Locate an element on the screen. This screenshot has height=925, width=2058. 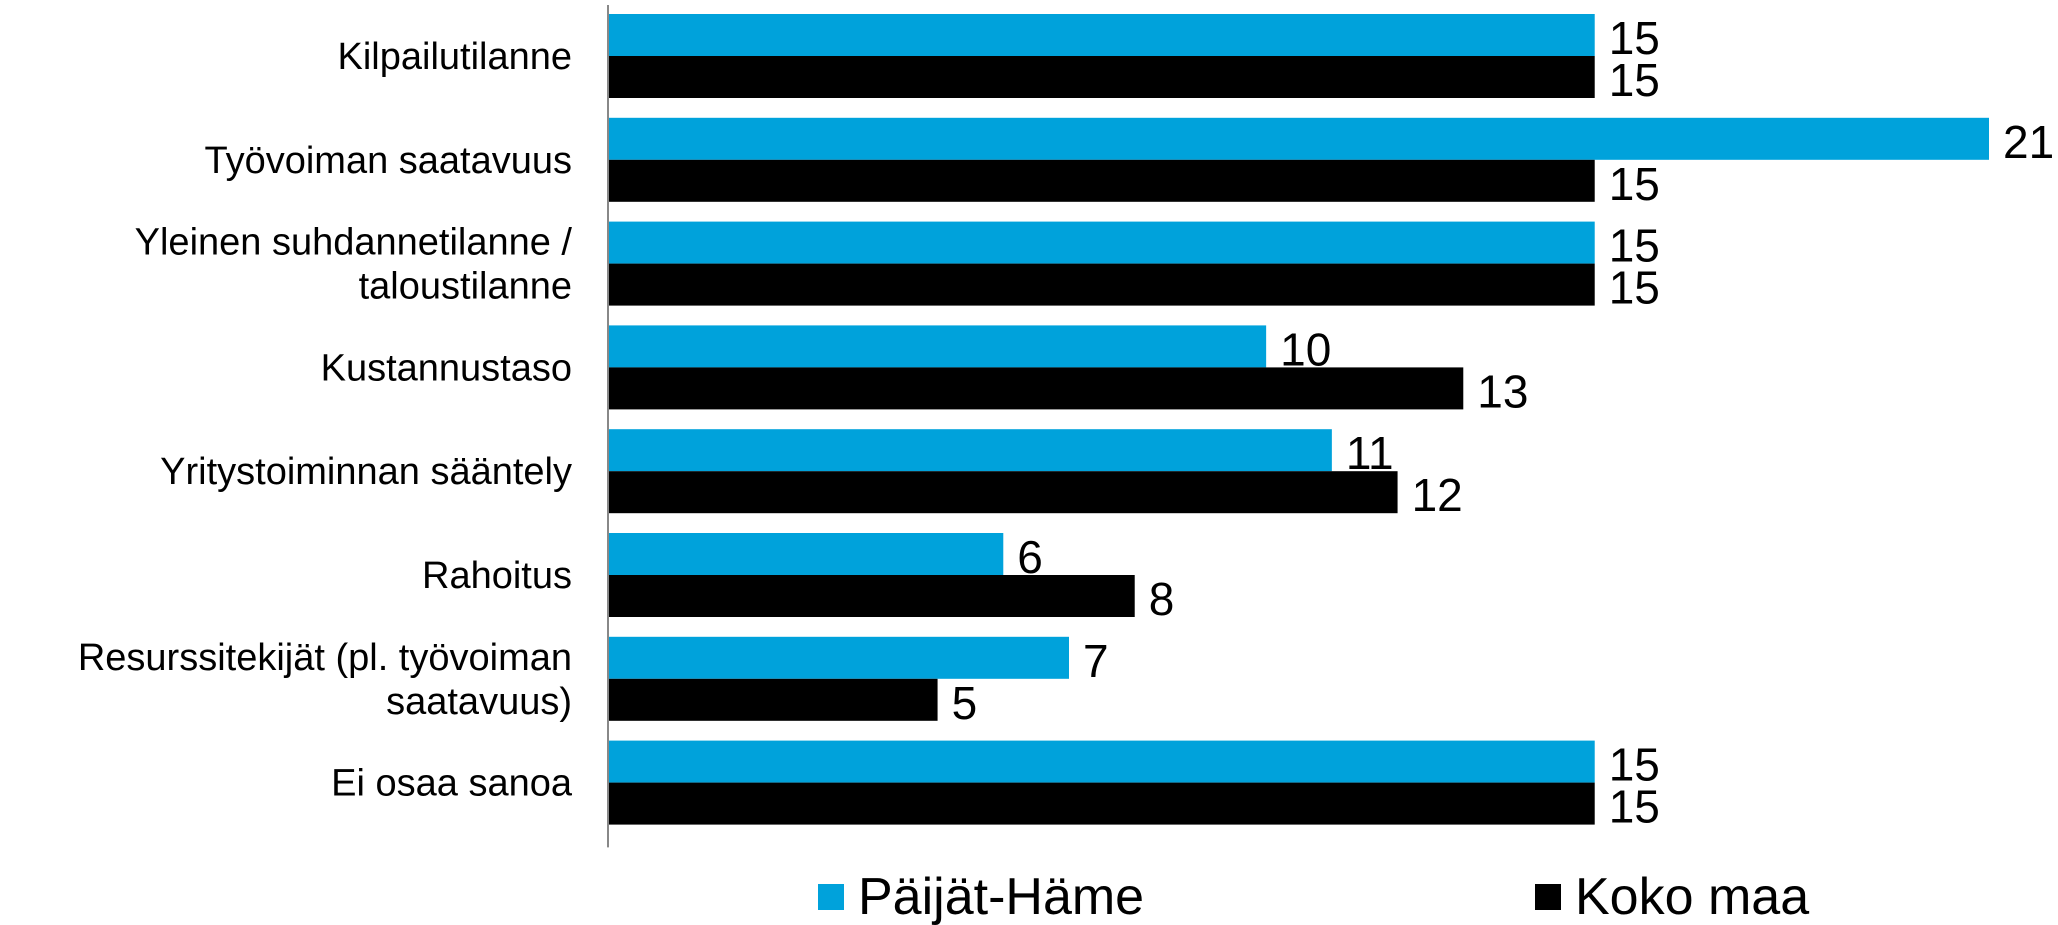
data-label-koko-maa-7: 15 is located at coordinates (1634, 807).